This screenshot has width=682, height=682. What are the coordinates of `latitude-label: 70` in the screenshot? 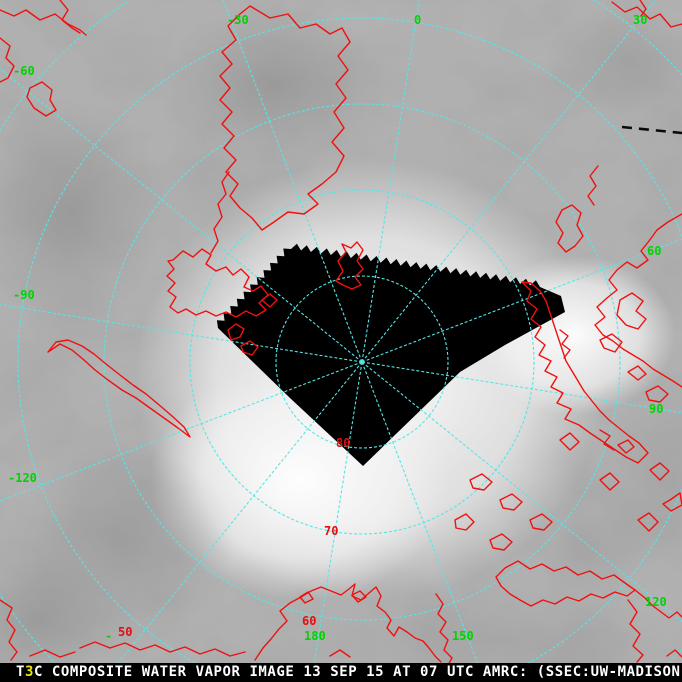 It's located at (331, 531).